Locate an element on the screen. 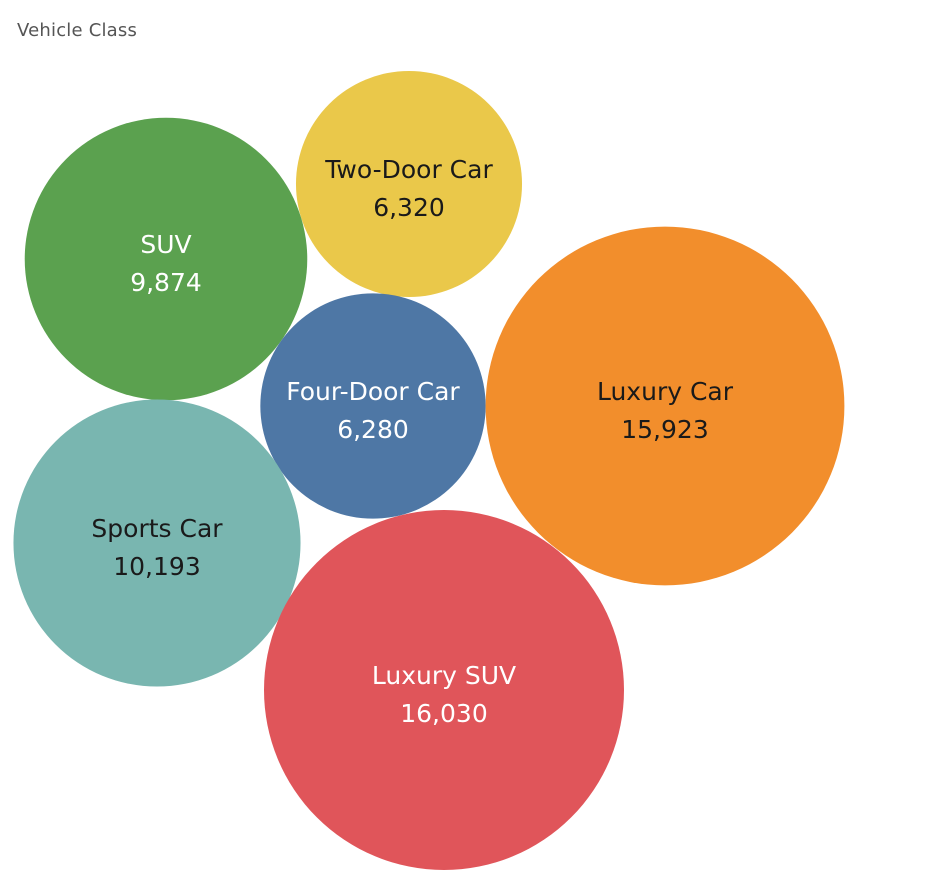 This screenshot has width=951, height=874. bubble-category-label: Luxury SUV is located at coordinates (444, 675).